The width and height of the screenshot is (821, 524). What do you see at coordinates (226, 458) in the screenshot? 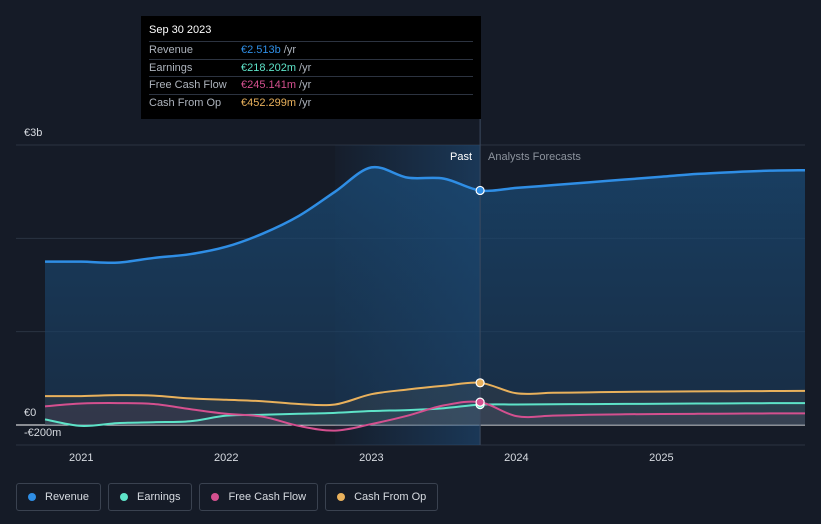
I see `x-tick-label: 2022` at bounding box center [226, 458].